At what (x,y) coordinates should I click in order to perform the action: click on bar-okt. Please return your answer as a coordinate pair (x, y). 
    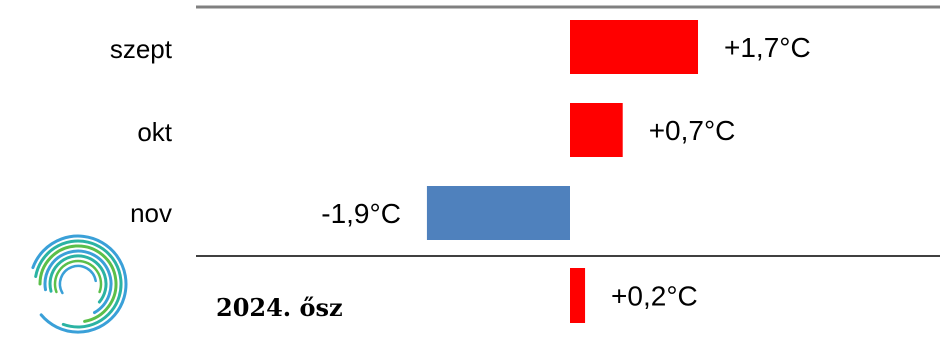
    Looking at the image, I should click on (596, 130).